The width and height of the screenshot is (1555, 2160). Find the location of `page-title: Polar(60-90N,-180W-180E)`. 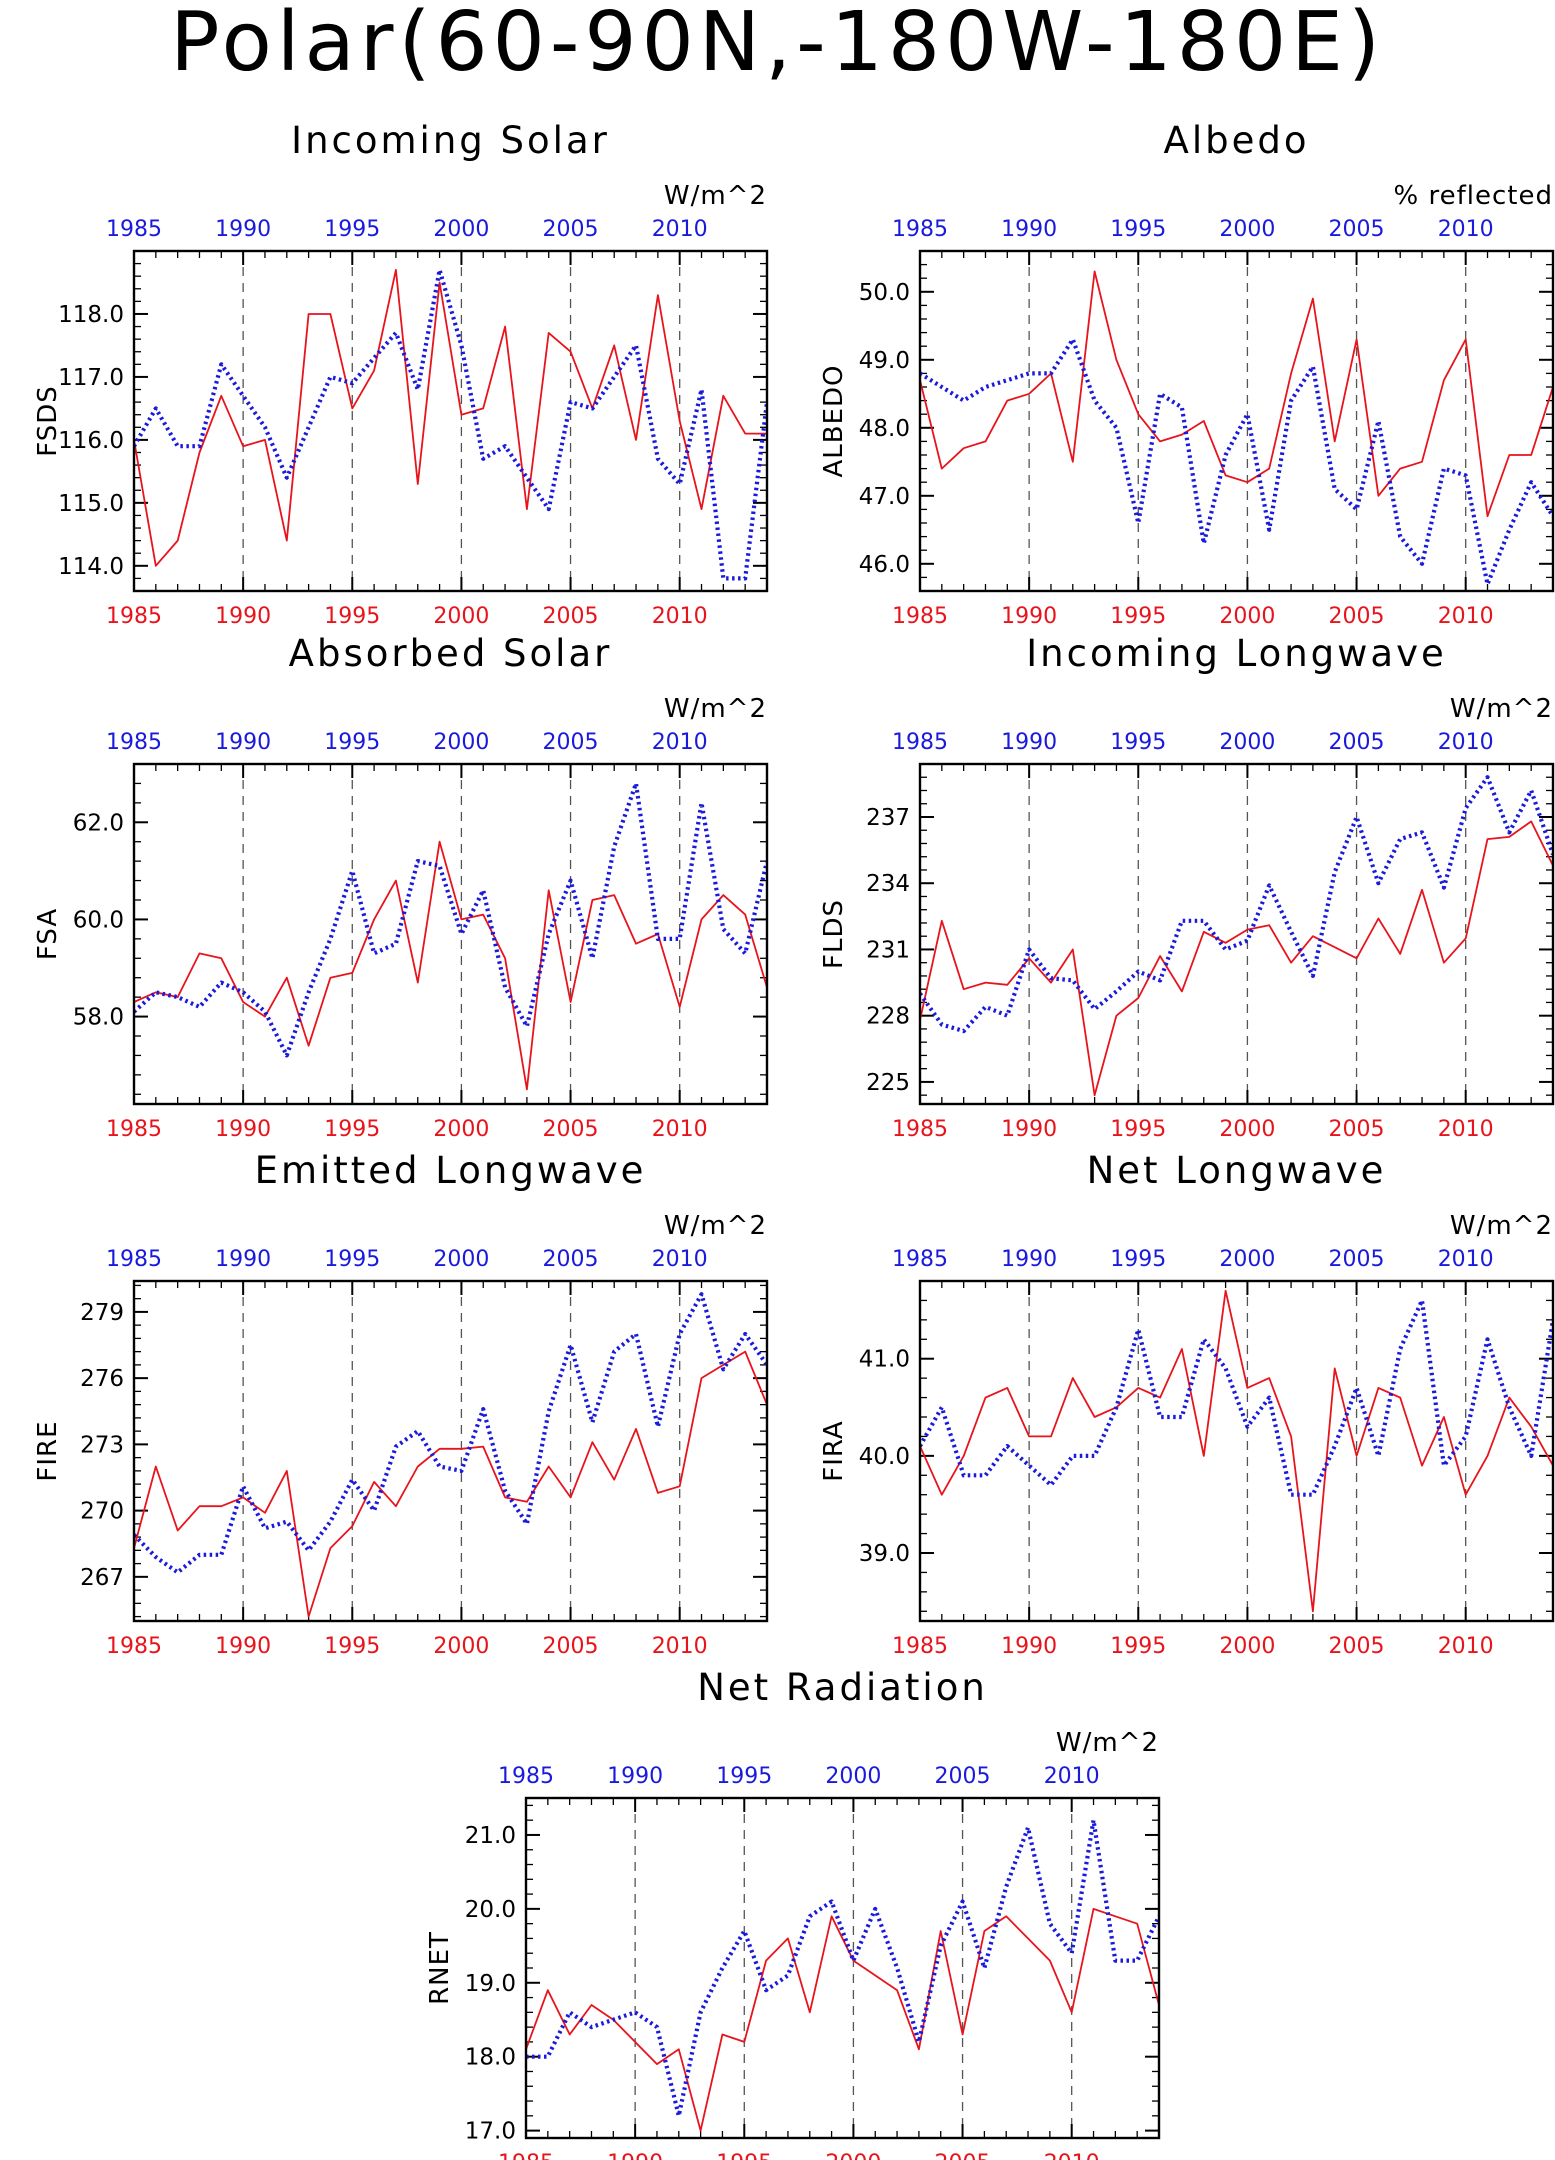

page-title: Polar(60-90N,-180W-180E) is located at coordinates (777, 45).